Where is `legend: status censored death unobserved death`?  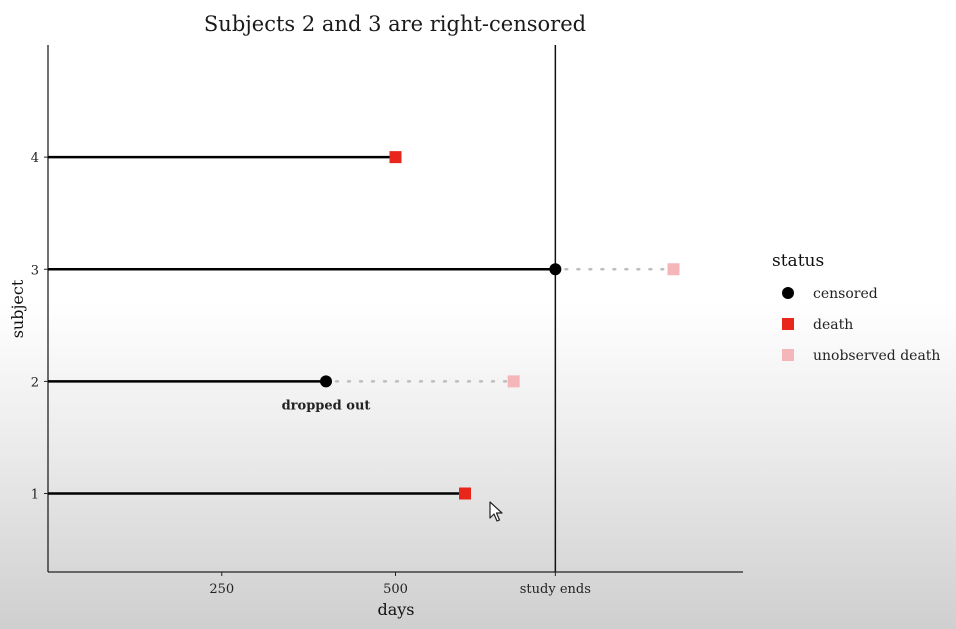 legend: status censored death unobserved death is located at coordinates (856, 307).